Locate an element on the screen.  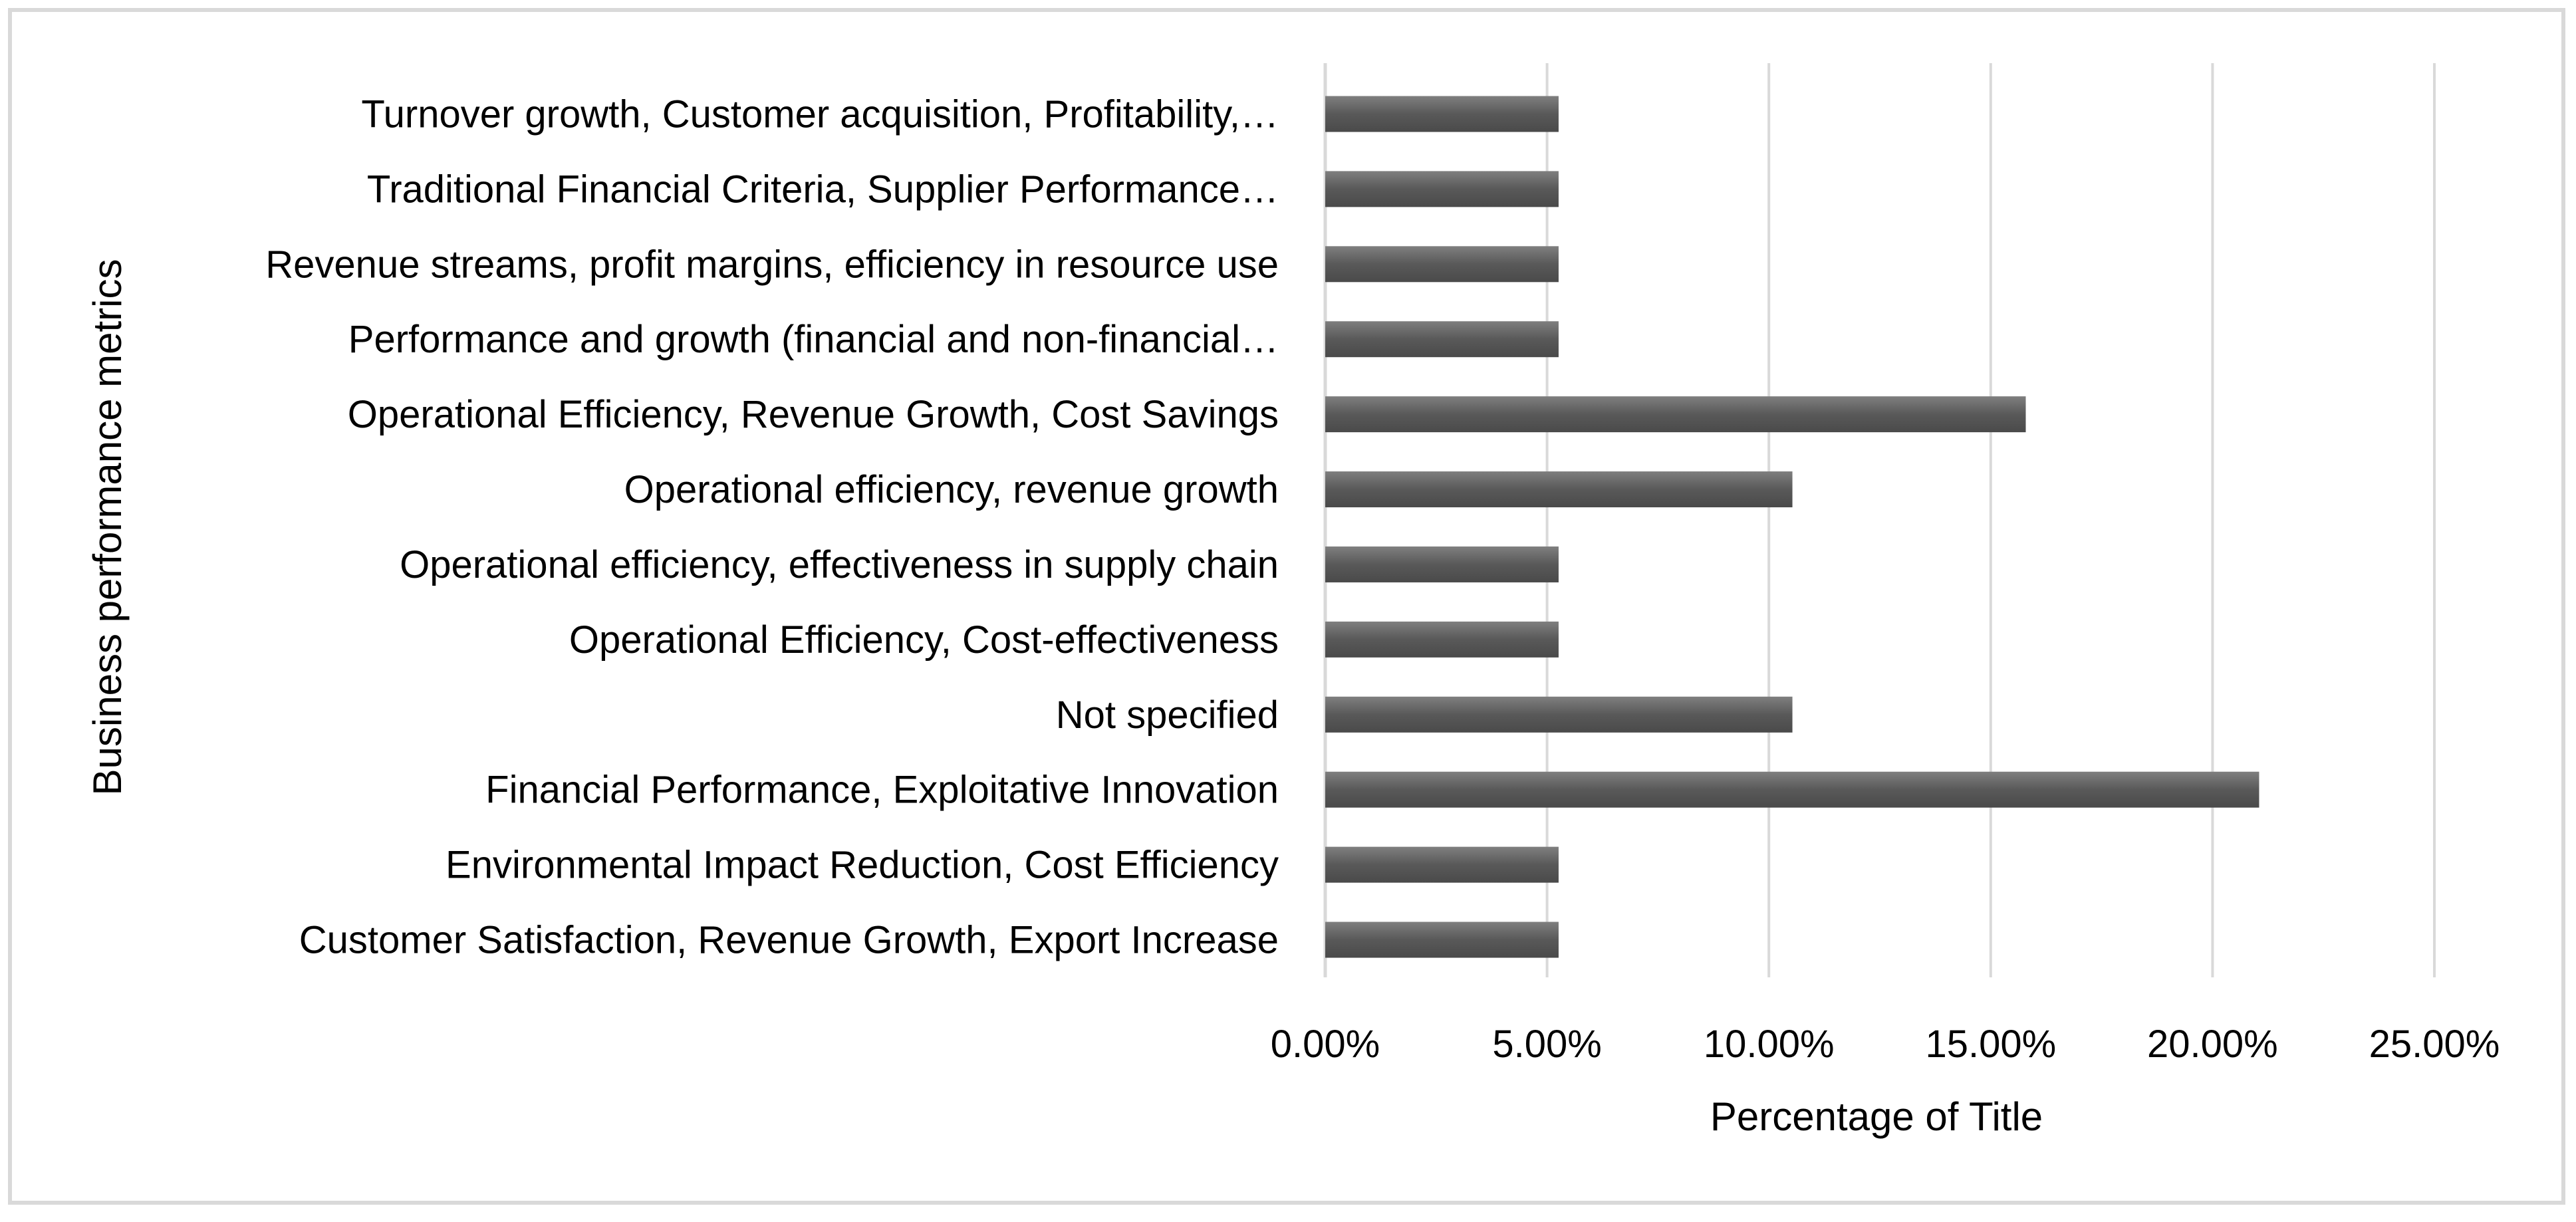
category-label: Operational efficiency, revenue growth is located at coordinates (951, 489).